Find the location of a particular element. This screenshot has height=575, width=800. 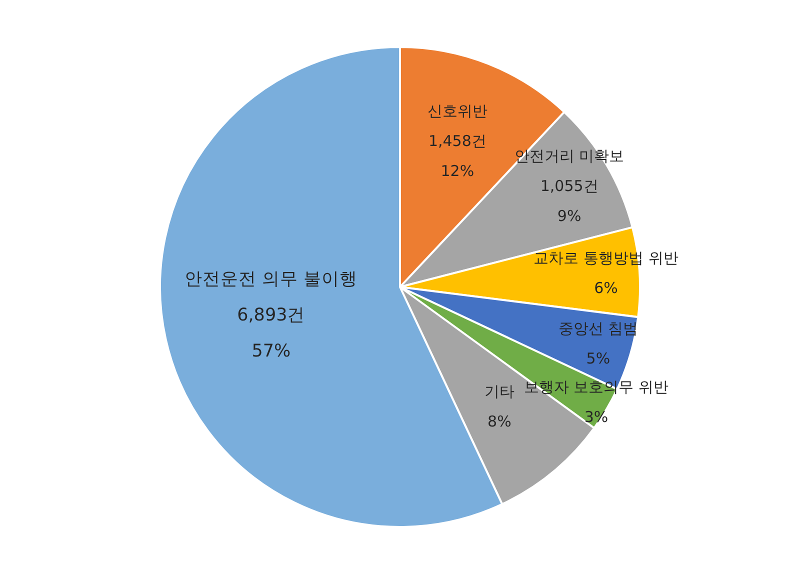

slice-label: 기타 is located at coordinates (499, 391).